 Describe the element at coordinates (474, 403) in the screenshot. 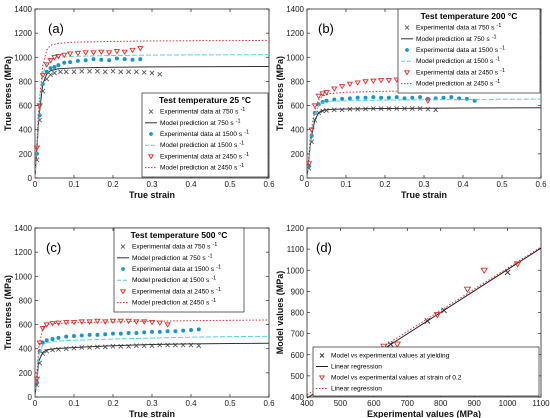

I see `x-tick-label: 900` at that location.